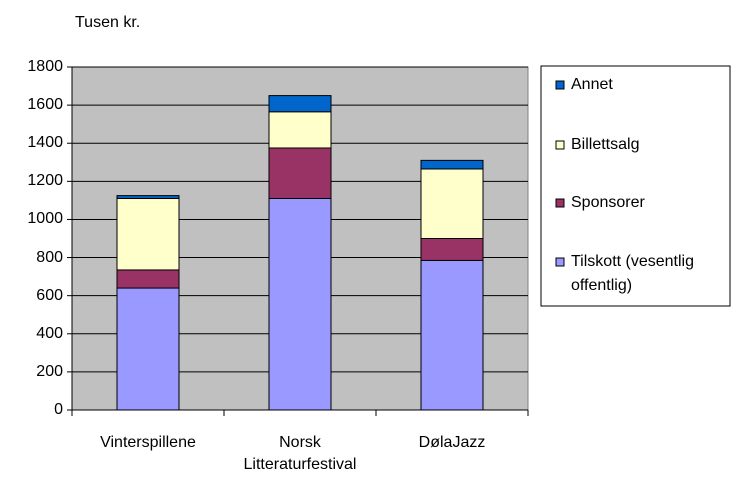 This screenshot has width=739, height=479. I want to click on legend-label: Billettsalg, so click(605, 144).